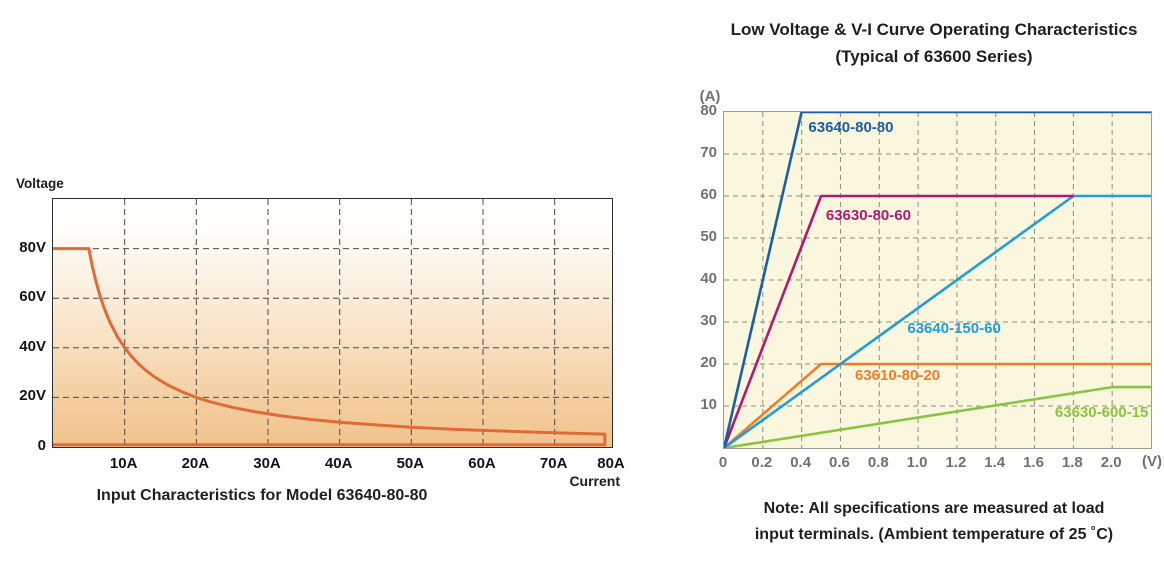  What do you see at coordinates (32, 297) in the screenshot?
I see `y-tick-label-60V: 60V` at bounding box center [32, 297].